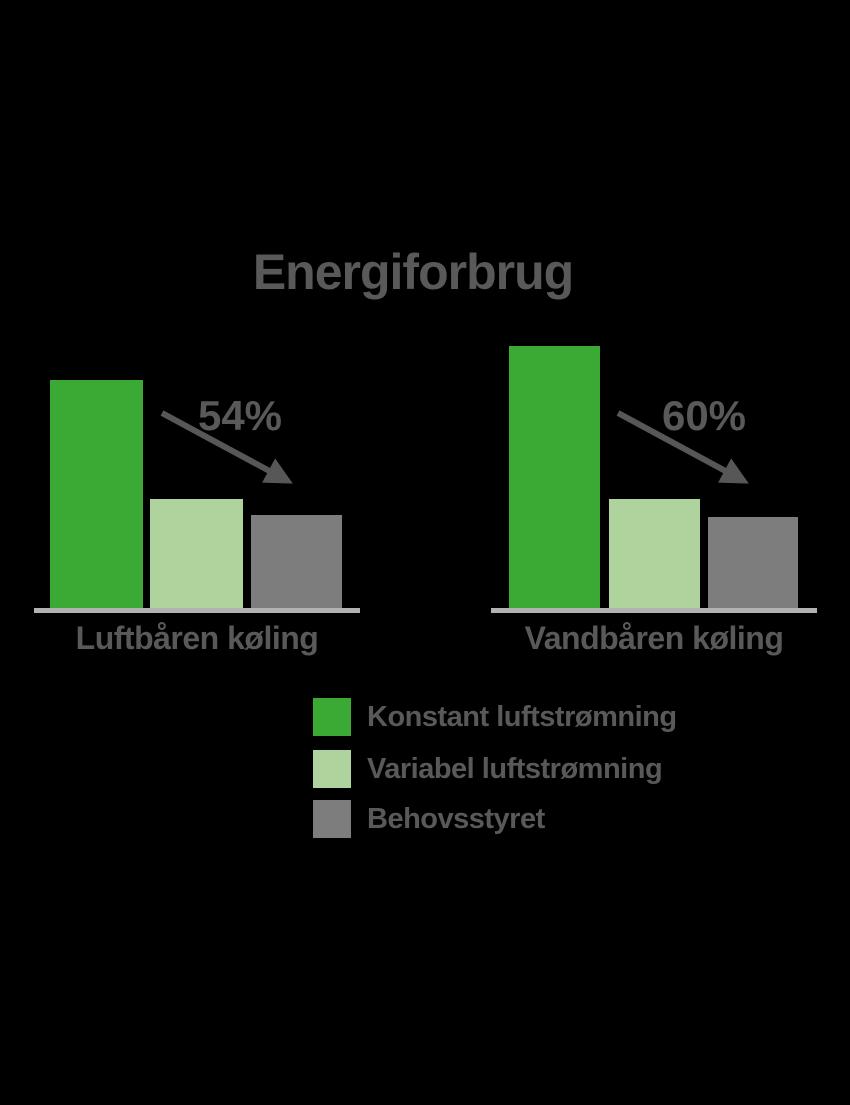 The image size is (850, 1105). What do you see at coordinates (654, 610) in the screenshot?
I see `baseline-right` at bounding box center [654, 610].